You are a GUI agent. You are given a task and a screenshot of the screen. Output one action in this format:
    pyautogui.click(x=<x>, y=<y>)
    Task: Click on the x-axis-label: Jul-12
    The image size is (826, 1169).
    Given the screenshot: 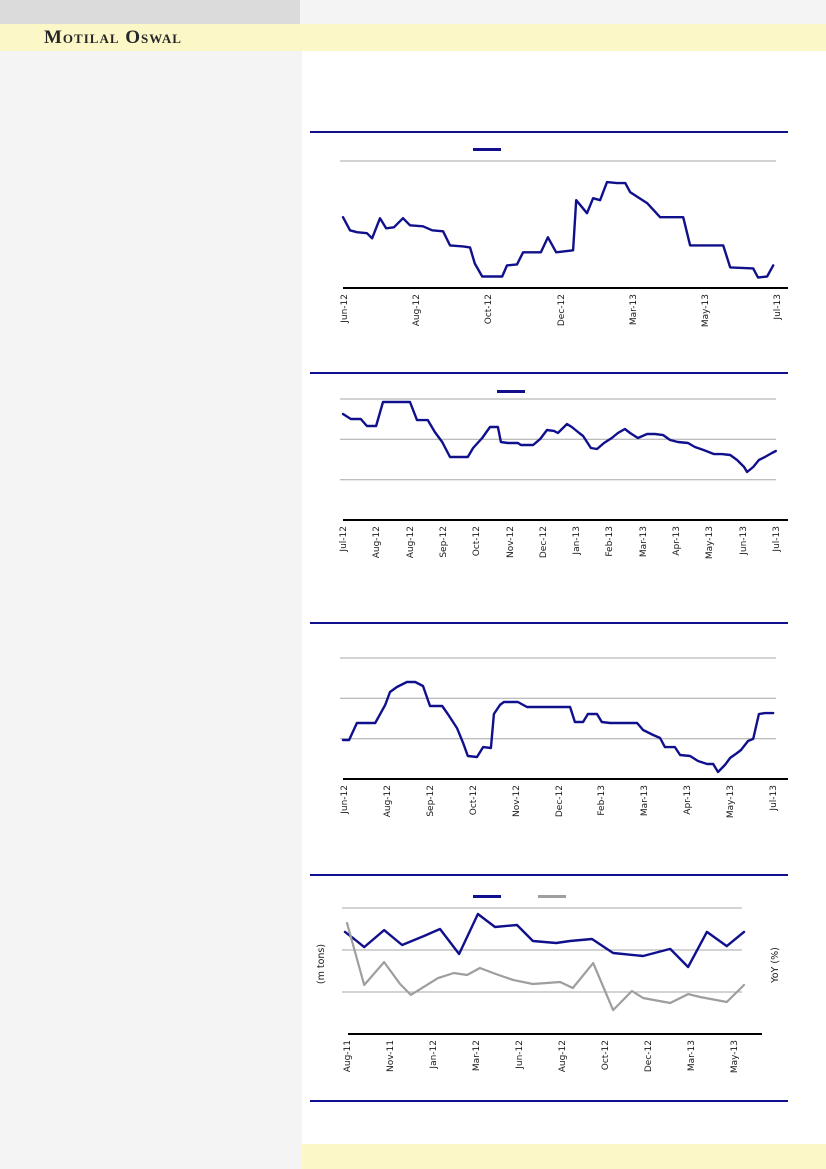 What is the action you would take?
    pyautogui.click(x=344, y=539)
    